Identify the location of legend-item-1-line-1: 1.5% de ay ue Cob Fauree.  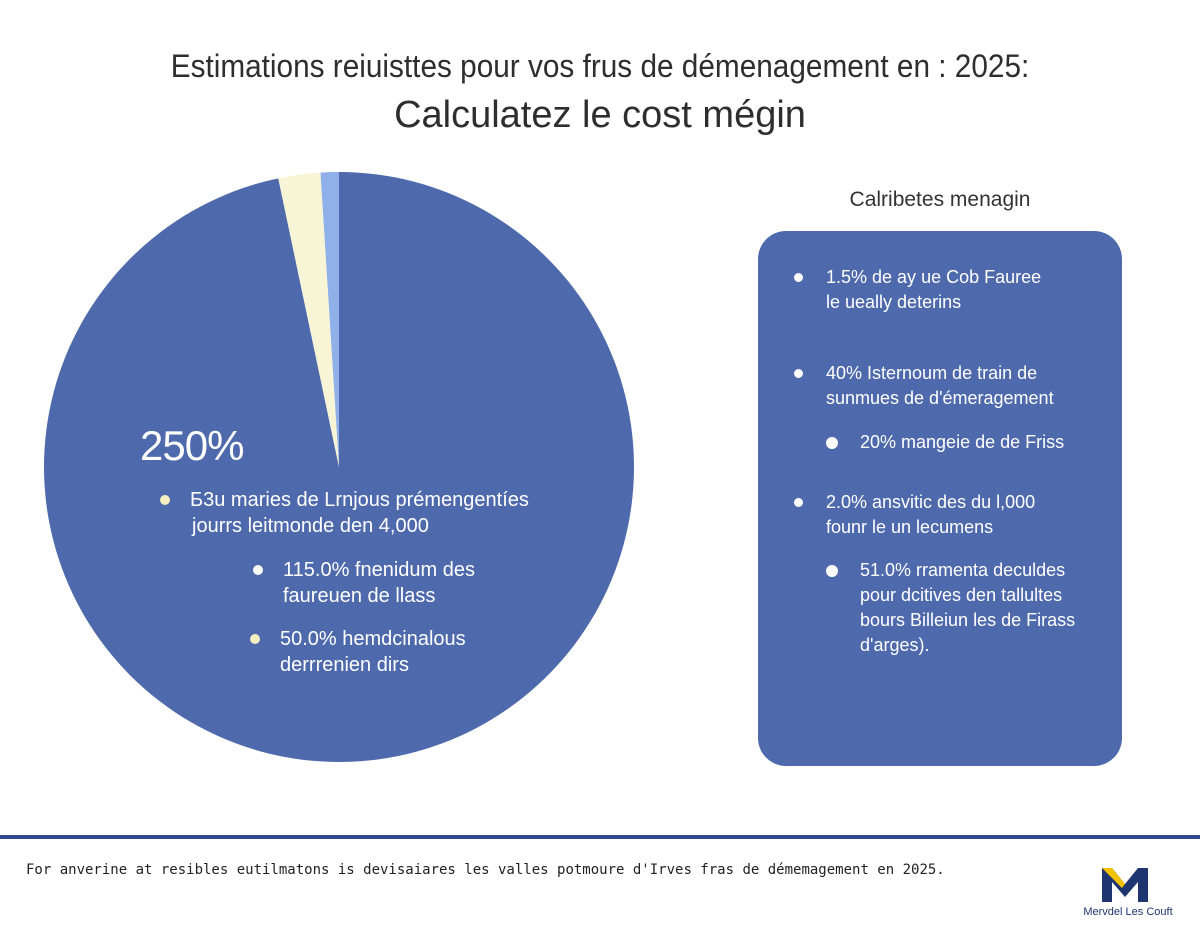
(934, 277).